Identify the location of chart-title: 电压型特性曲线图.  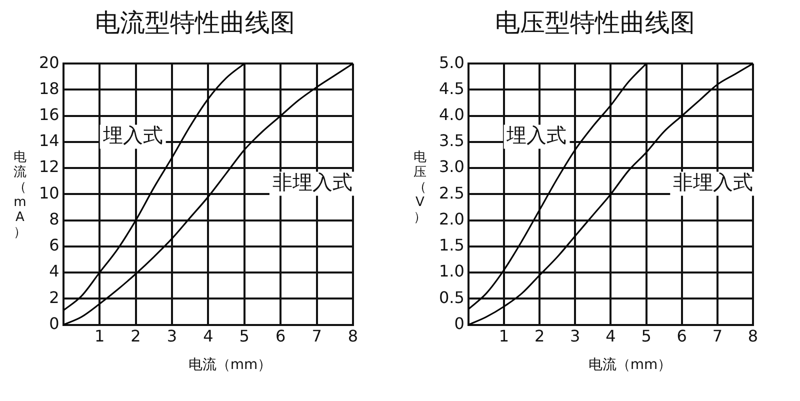
(595, 23).